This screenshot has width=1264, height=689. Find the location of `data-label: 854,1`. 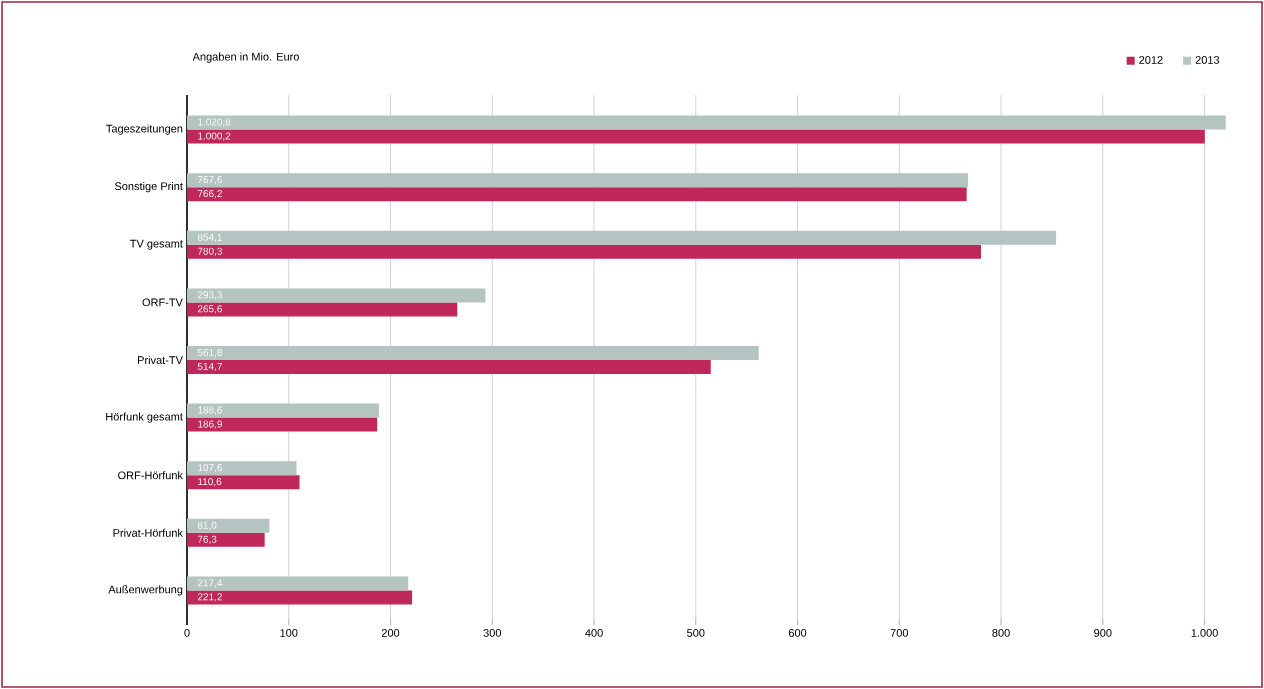

data-label: 854,1 is located at coordinates (209, 237).